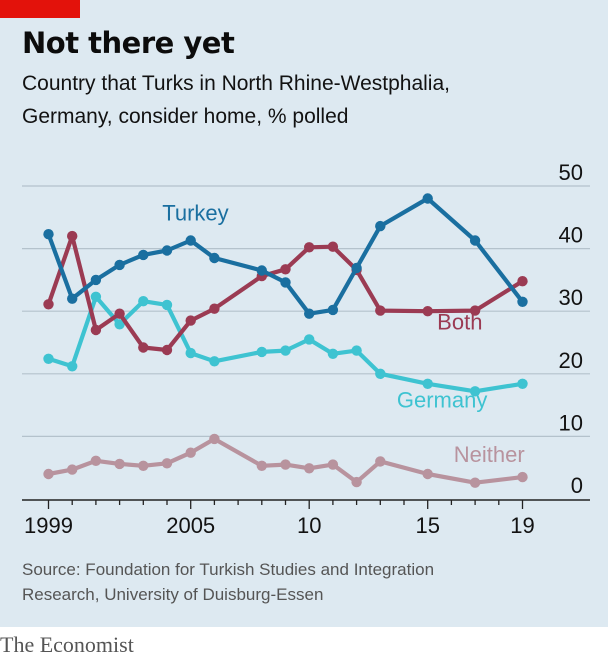 This screenshot has width=608, height=662. What do you see at coordinates (571, 297) in the screenshot?
I see `y-tick-label: 30` at bounding box center [571, 297].